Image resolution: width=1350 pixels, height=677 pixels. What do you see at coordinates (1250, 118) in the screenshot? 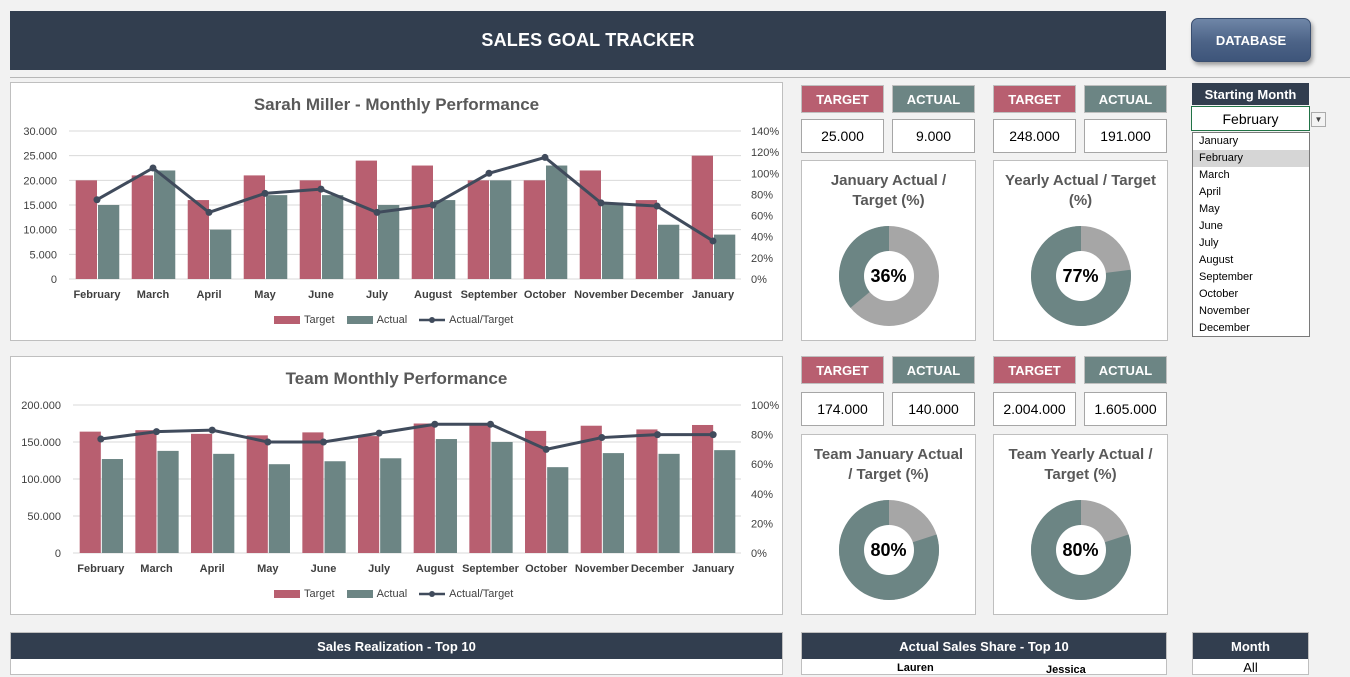
I see `starting-month-select: February` at bounding box center [1250, 118].